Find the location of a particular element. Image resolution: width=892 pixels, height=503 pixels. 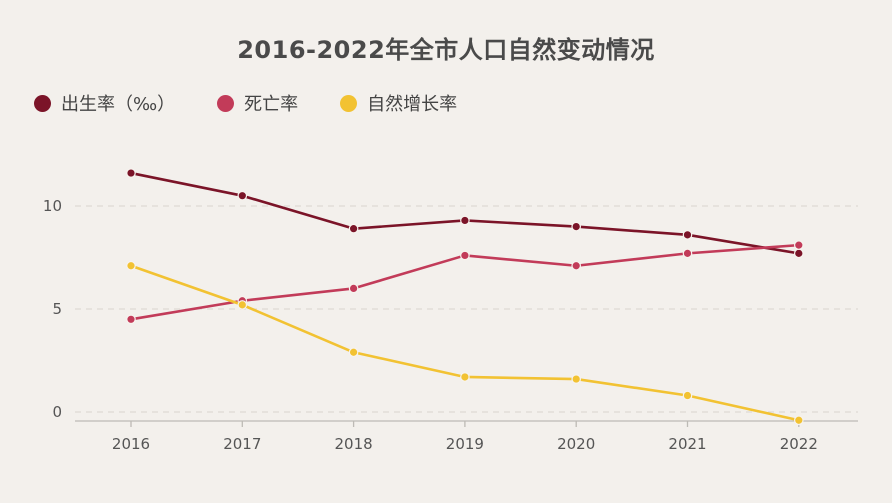

legend-item-natural-growth: 自然增长率 is located at coordinates (398, 103).